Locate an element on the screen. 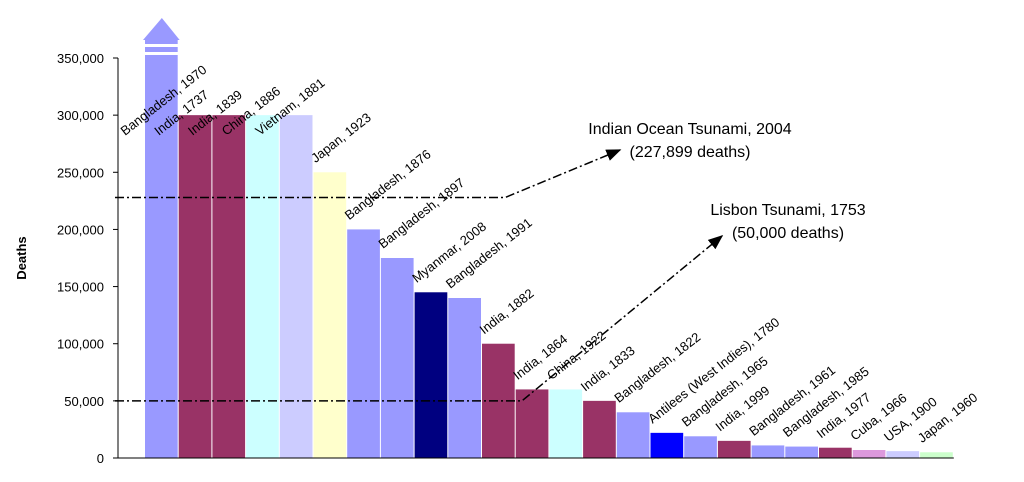  overflow-arrow is located at coordinates (161, 29).